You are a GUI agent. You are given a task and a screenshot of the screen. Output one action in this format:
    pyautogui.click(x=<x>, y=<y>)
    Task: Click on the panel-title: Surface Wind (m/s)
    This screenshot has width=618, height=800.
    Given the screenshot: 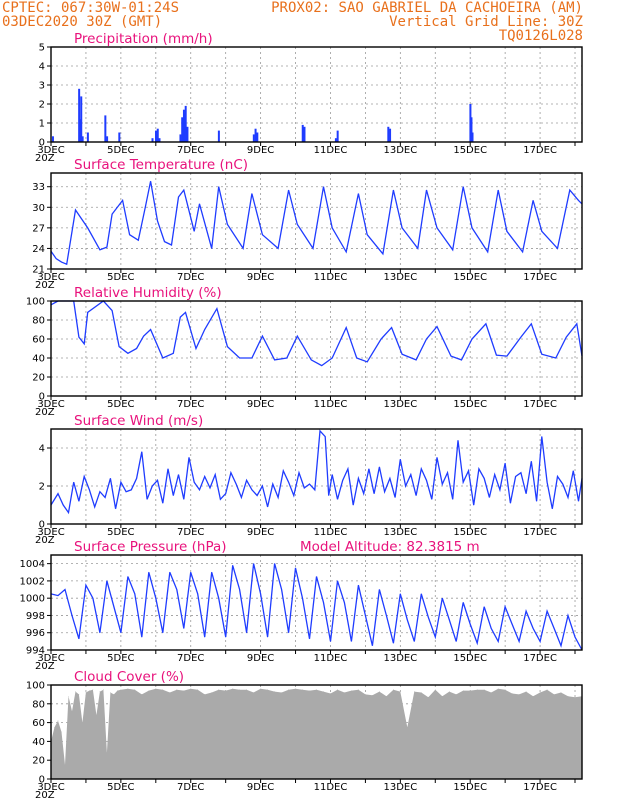 What is the action you would take?
    pyautogui.click(x=138, y=421)
    